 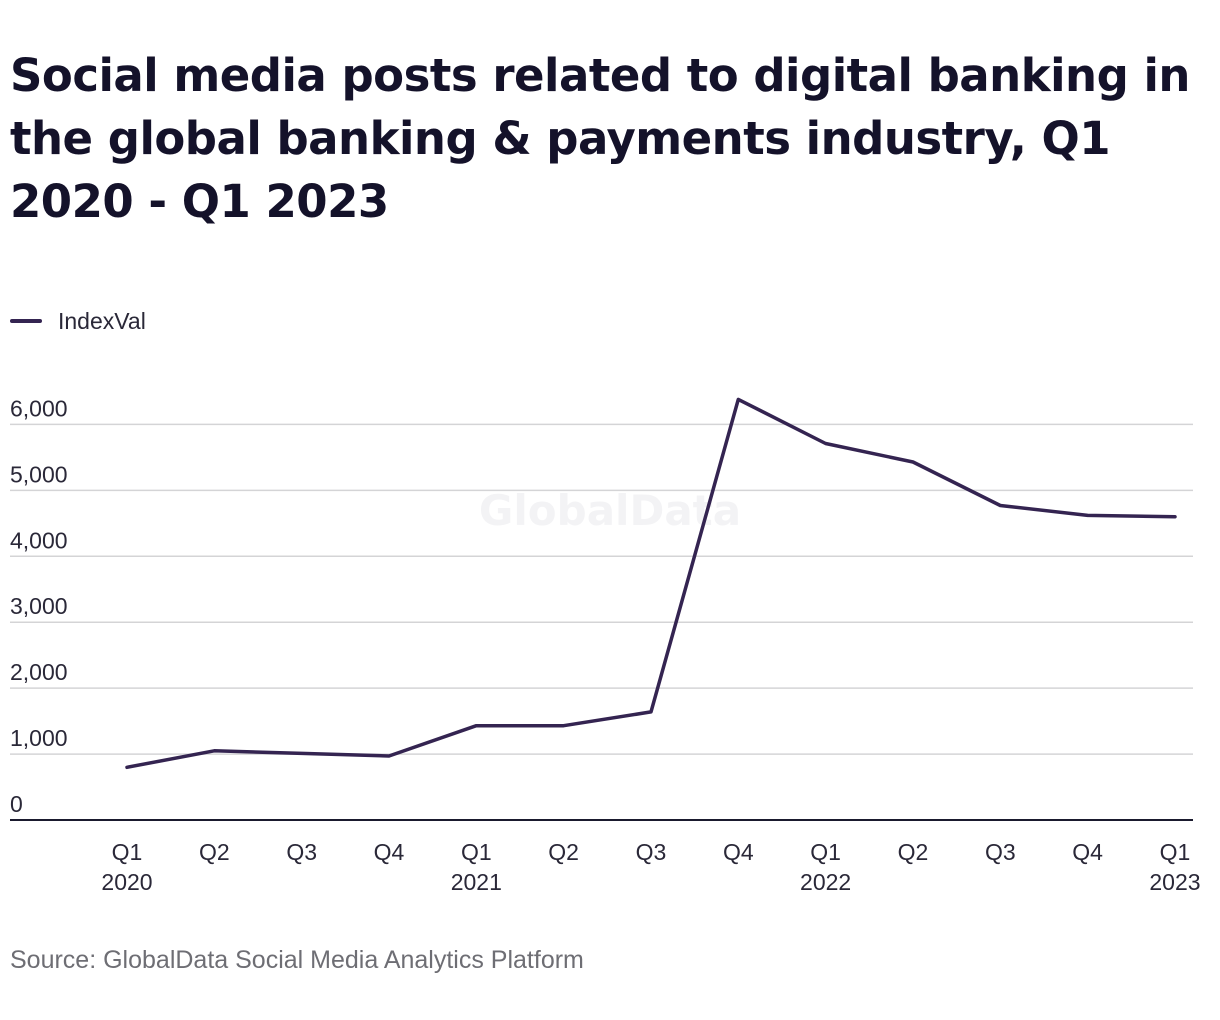 What do you see at coordinates (39, 474) in the screenshot?
I see `y-tick-label: 5,000` at bounding box center [39, 474].